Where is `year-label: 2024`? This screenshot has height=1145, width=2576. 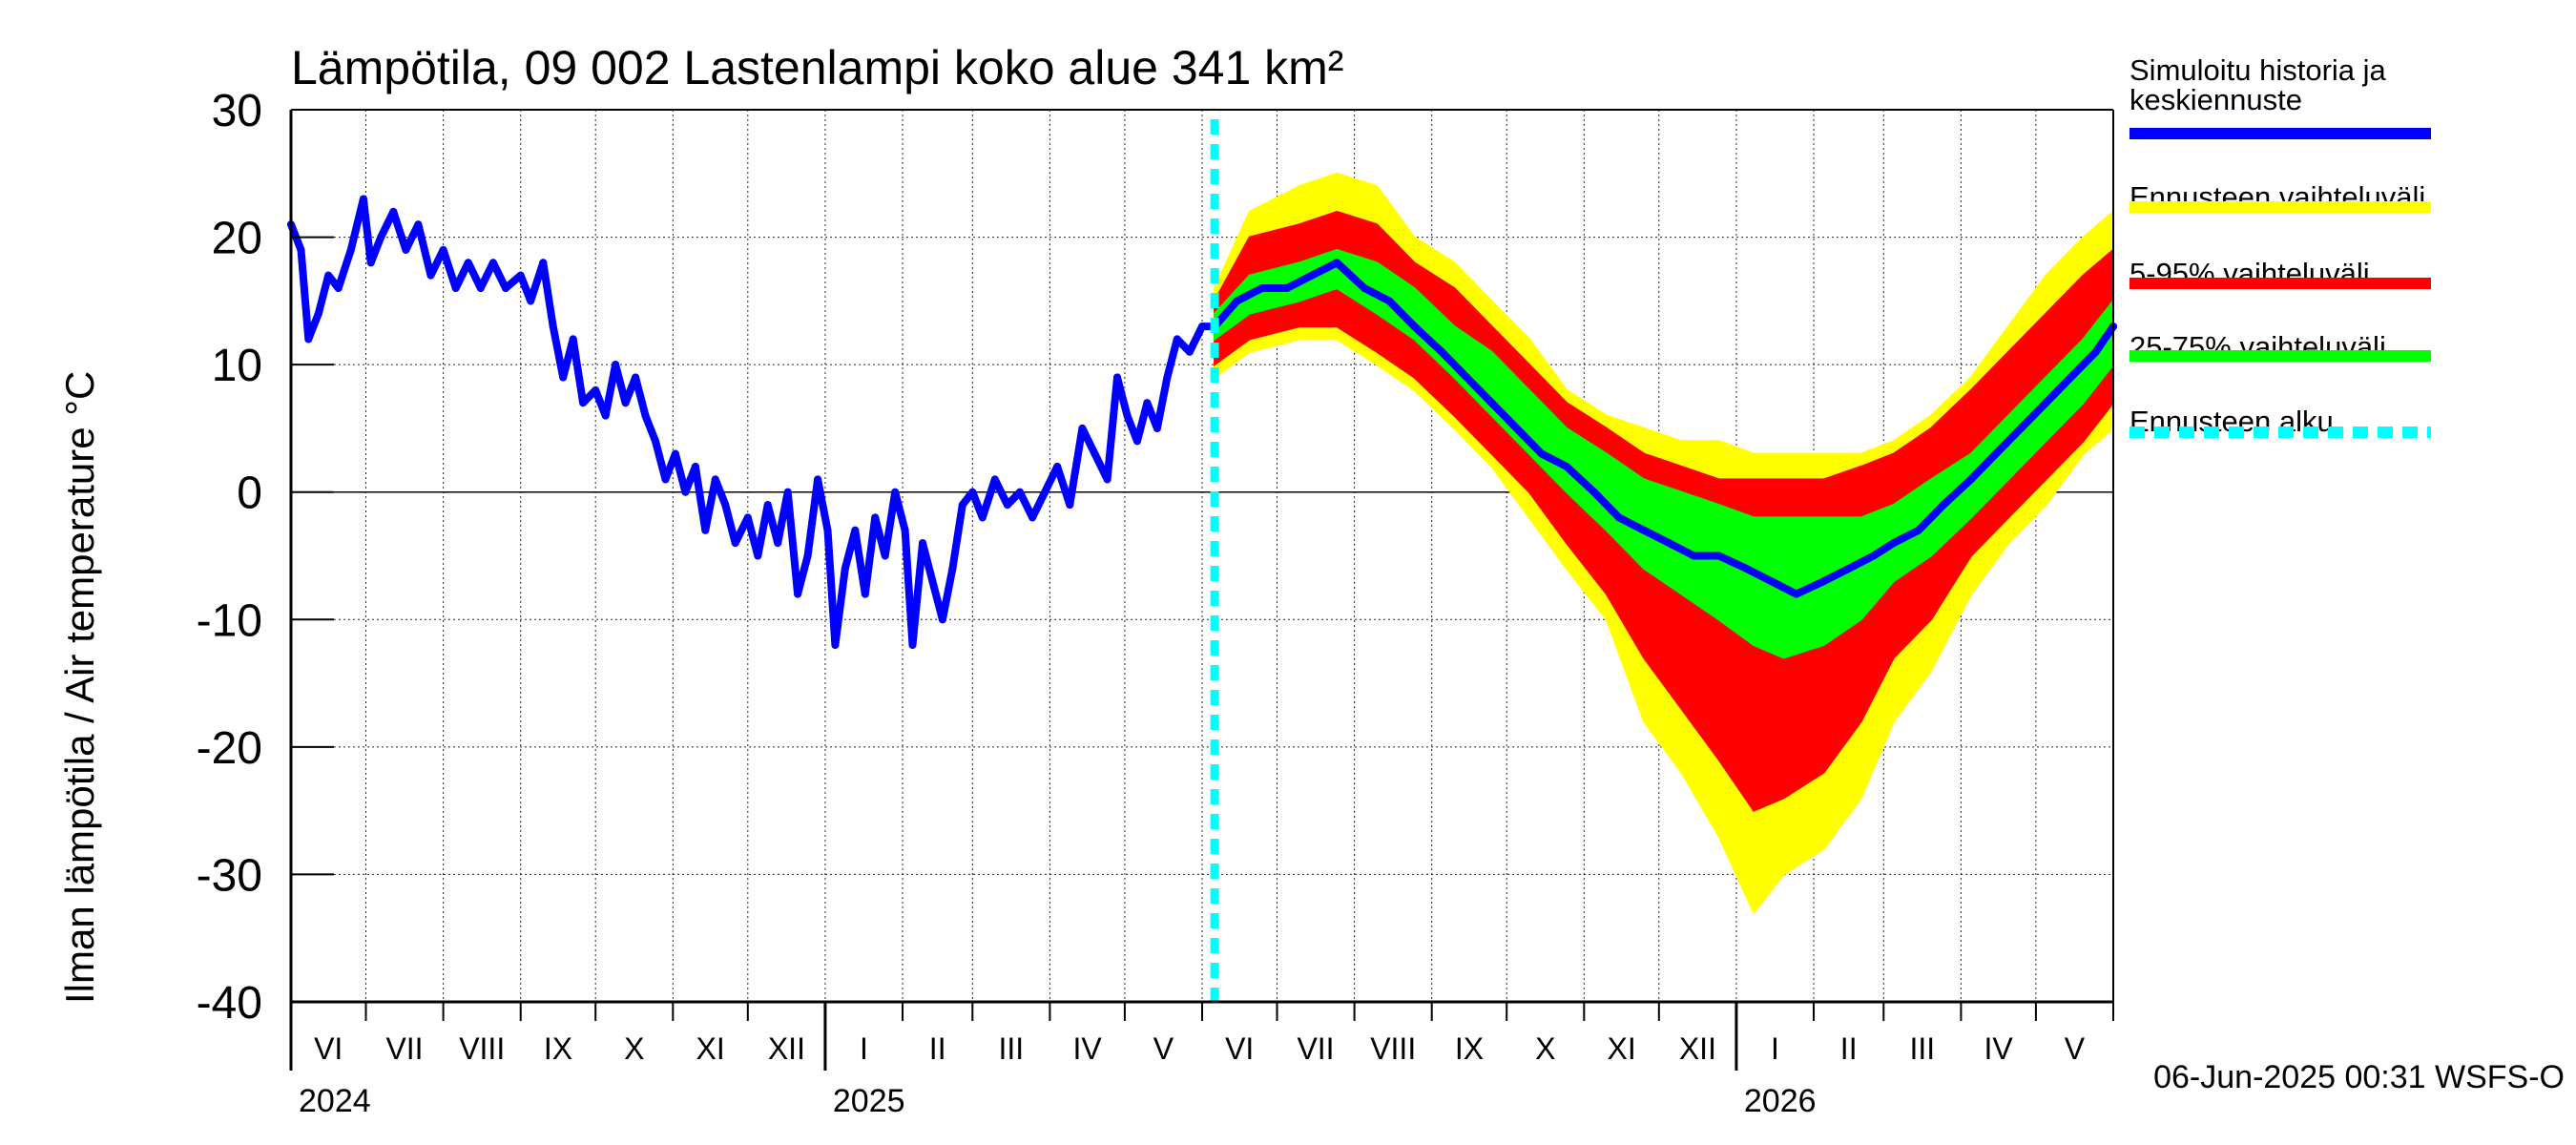 year-label: 2024 is located at coordinates (335, 1101).